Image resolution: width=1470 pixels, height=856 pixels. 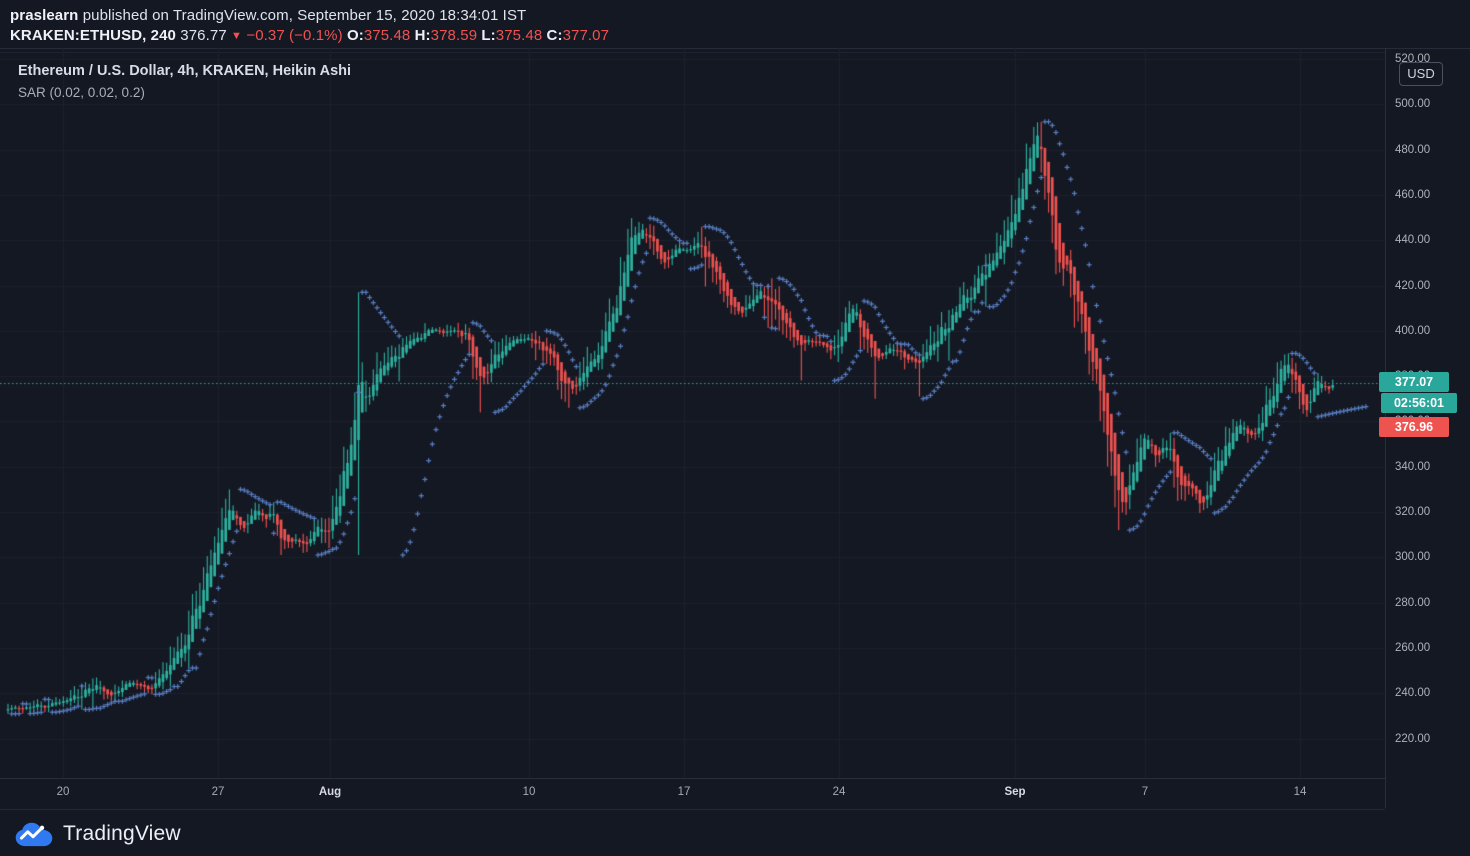 I want to click on price-axis-label: 420.00, so click(x=1413, y=285).